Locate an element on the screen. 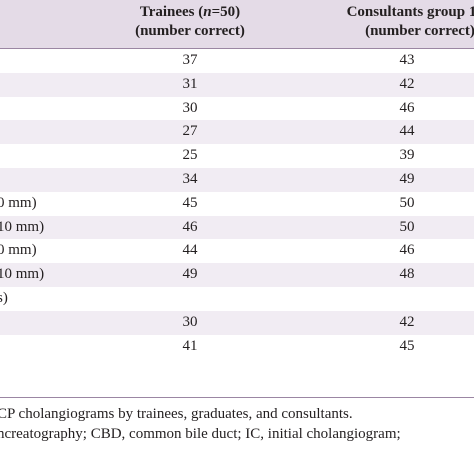  cell-trainees: 49 is located at coordinates (190, 274).